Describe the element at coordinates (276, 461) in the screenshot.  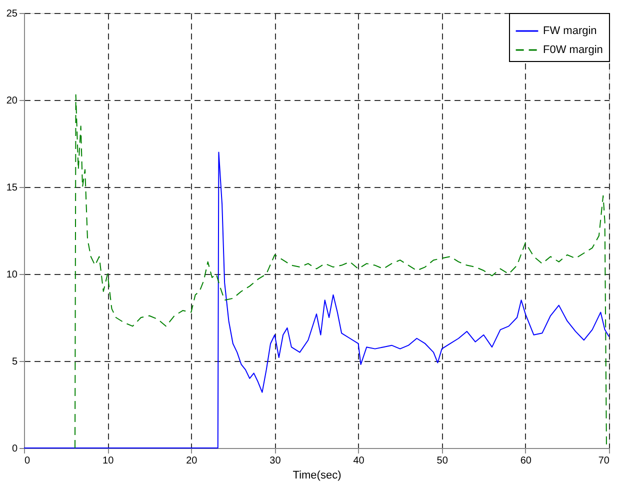
I see `x-tick-label: 30` at that location.